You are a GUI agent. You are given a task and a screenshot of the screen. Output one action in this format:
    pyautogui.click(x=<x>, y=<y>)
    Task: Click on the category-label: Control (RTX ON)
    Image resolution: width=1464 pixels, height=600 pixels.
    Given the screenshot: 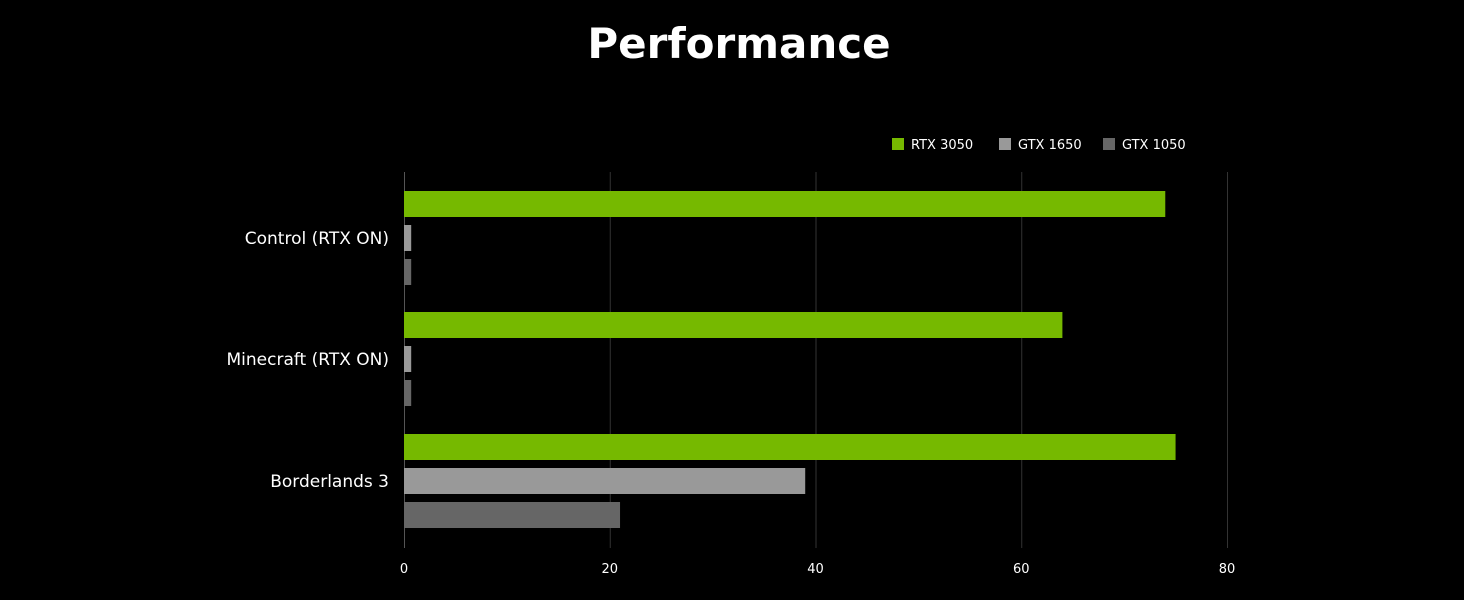 What is the action you would take?
    pyautogui.click(x=317, y=239)
    